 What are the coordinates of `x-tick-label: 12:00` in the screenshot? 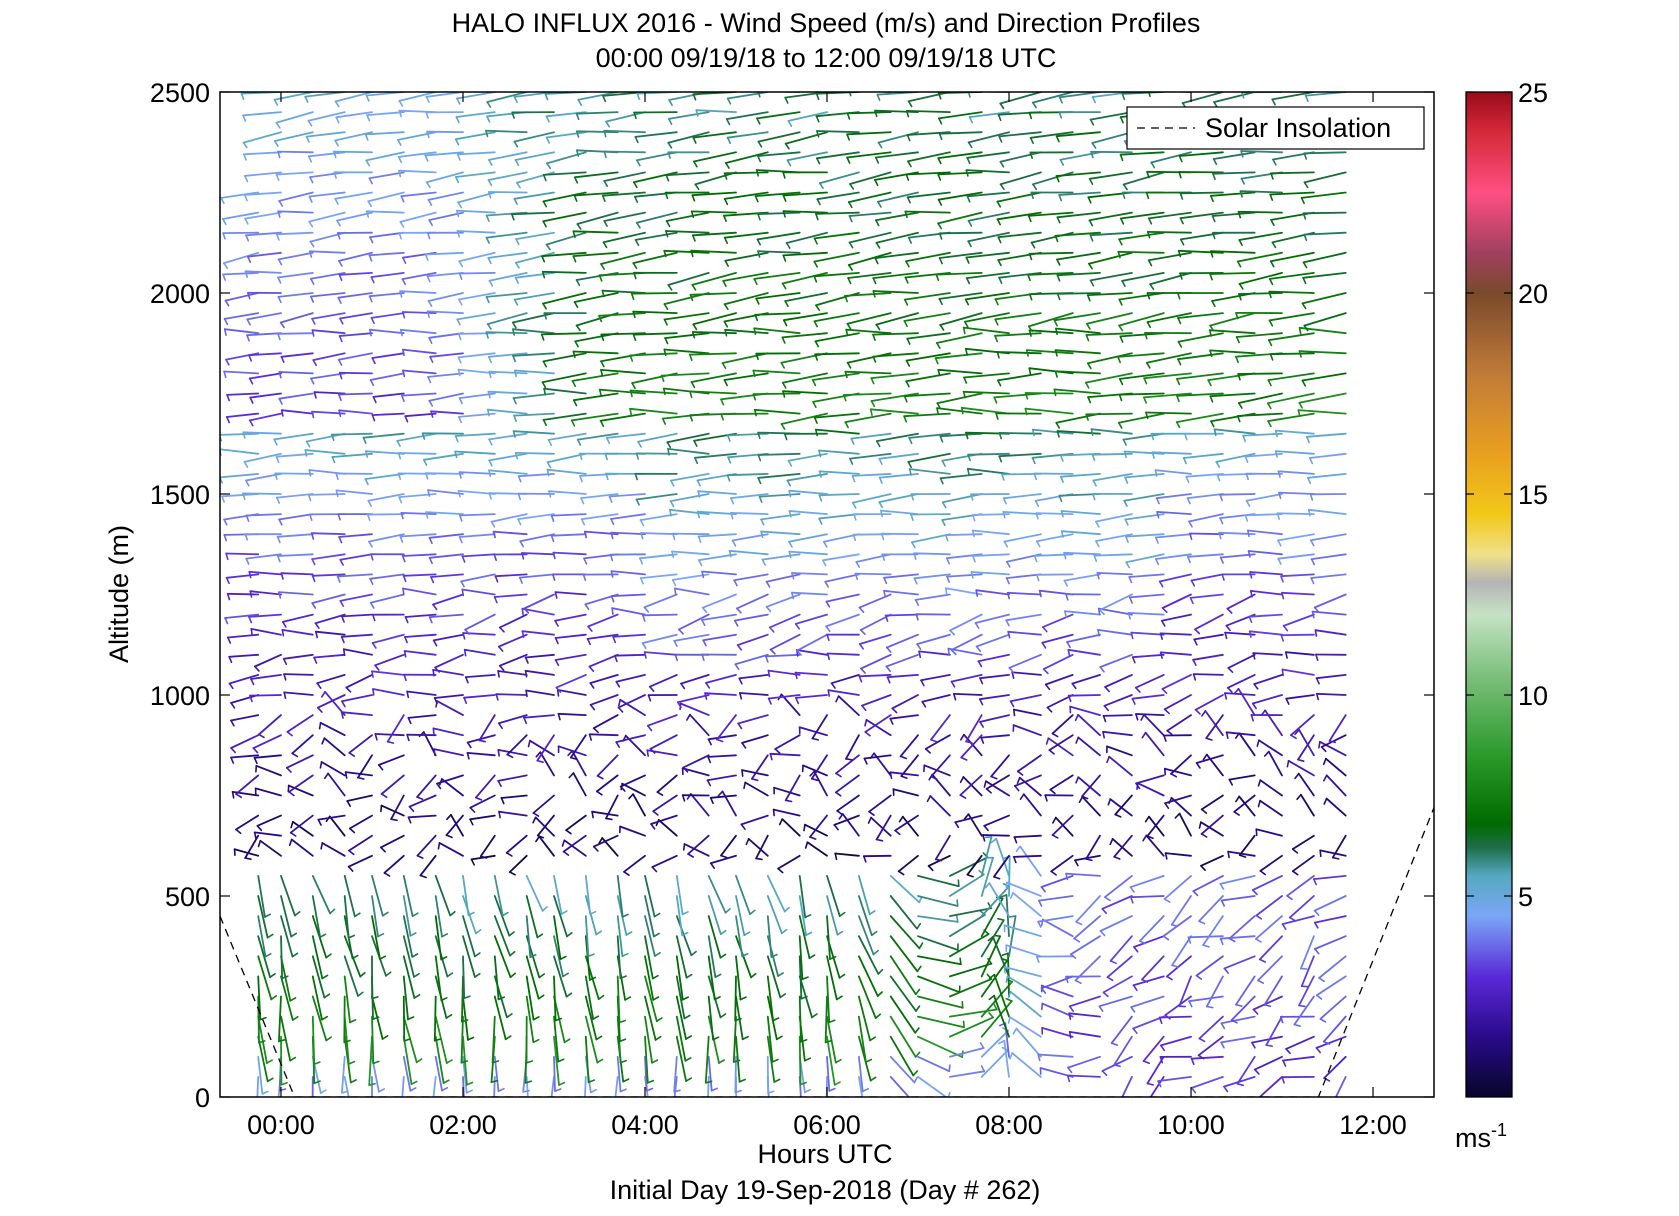 It's located at (1373, 1125).